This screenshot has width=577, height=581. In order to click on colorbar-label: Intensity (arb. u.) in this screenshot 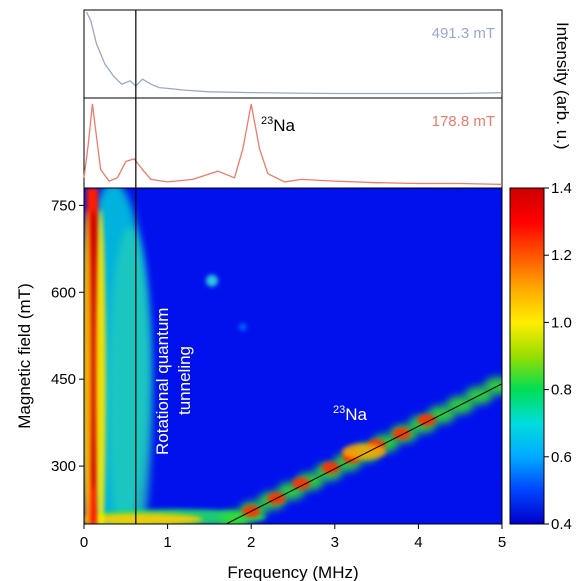, I will do `click(562, 86)`.